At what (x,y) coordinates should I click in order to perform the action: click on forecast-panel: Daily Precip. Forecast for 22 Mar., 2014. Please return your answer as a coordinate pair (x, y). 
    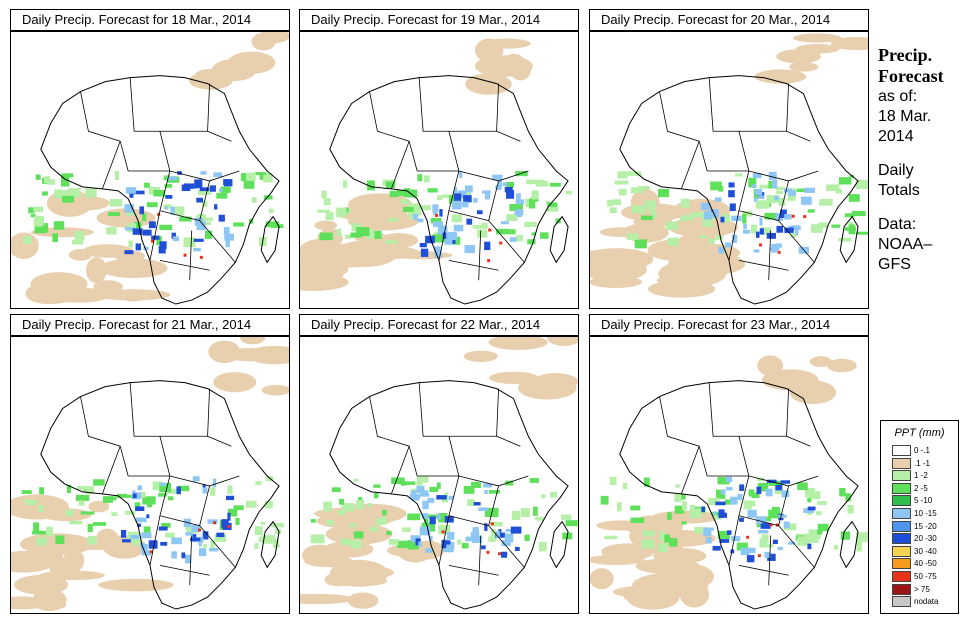
    Looking at the image, I should click on (440, 464).